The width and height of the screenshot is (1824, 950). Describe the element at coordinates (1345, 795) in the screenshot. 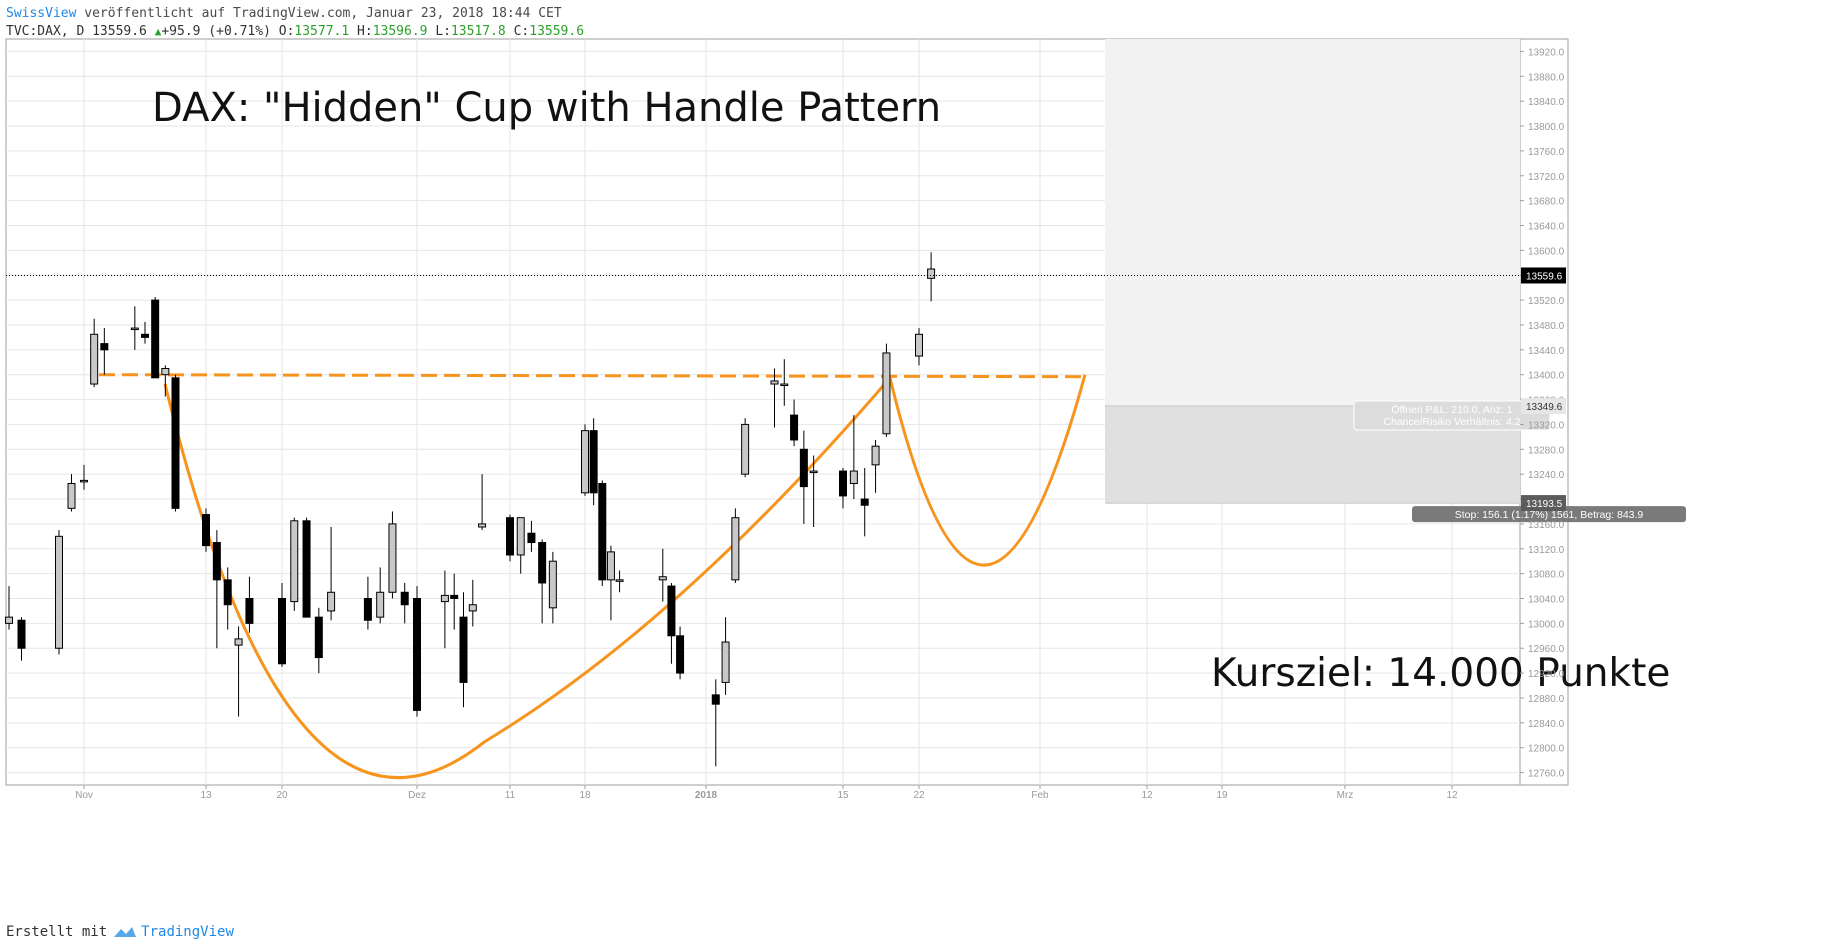

I see `x-tick-label: Mrz` at that location.